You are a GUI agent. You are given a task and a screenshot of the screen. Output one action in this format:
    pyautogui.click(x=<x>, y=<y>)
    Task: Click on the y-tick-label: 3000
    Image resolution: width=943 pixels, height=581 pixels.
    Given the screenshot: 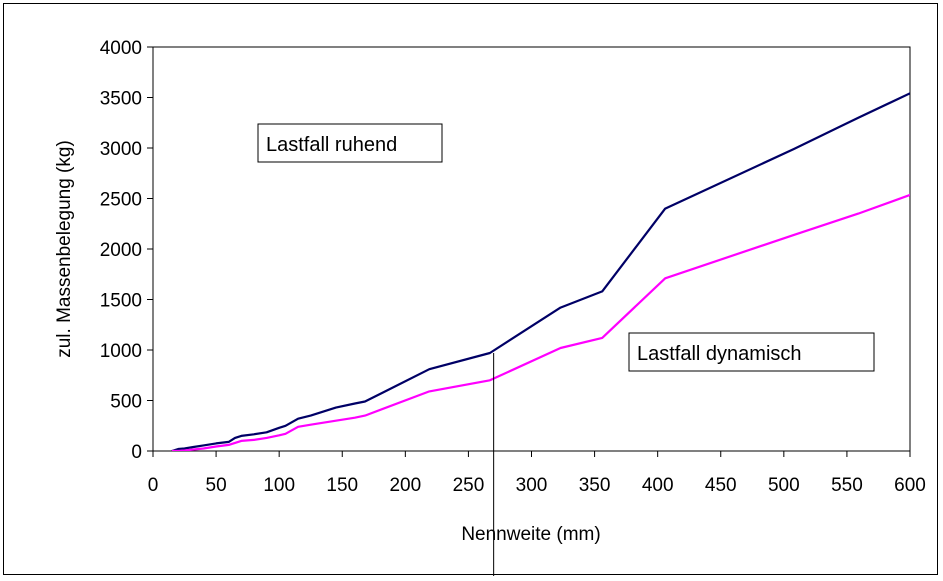 What is the action you would take?
    pyautogui.click(x=121, y=149)
    